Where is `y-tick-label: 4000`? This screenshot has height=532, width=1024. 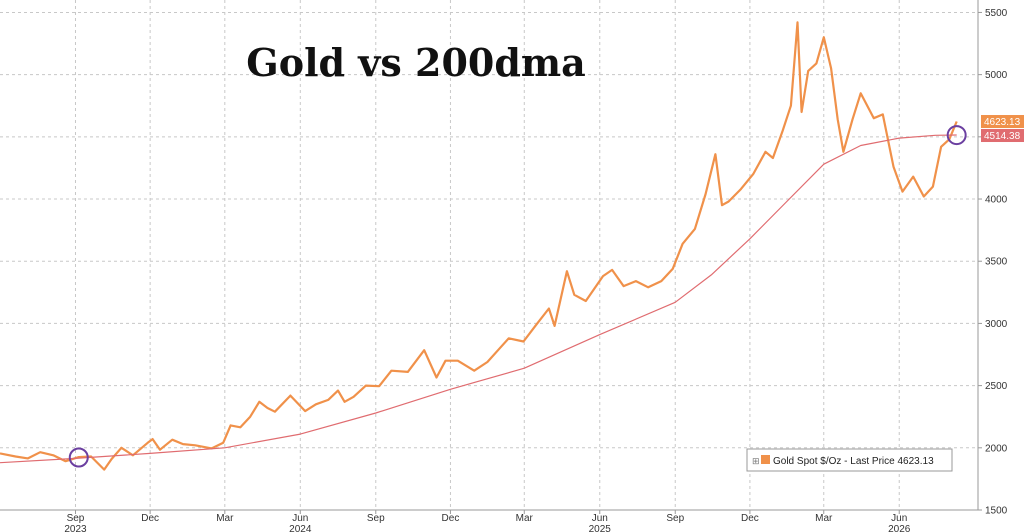
y-tick-label: 4000 is located at coordinates (996, 200).